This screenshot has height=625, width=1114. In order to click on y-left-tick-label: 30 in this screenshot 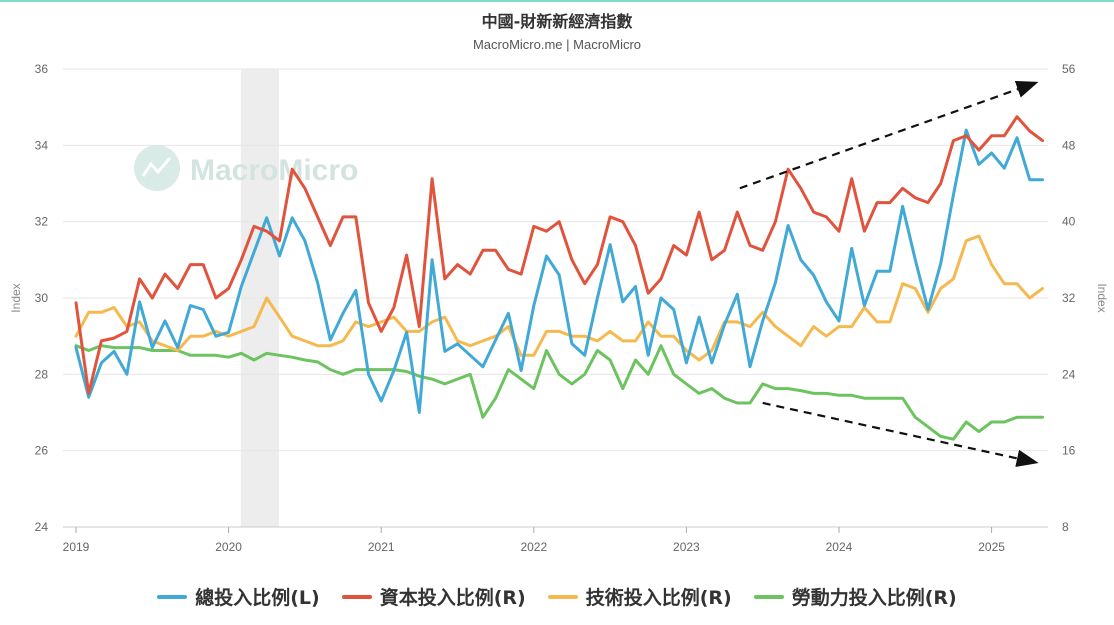, I will do `click(42, 298)`.